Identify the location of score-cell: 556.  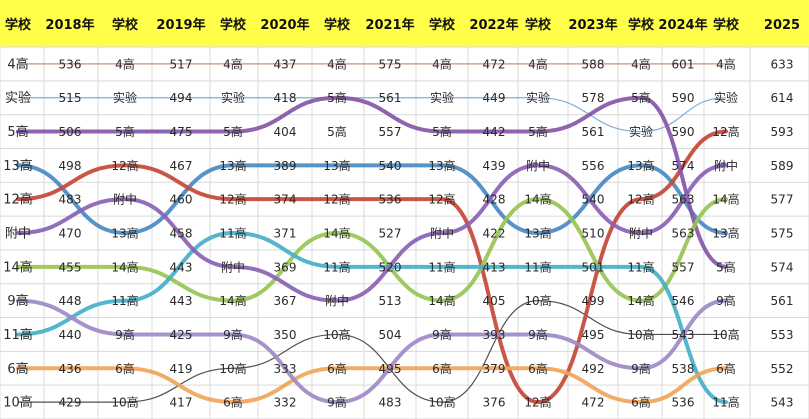
(593, 166).